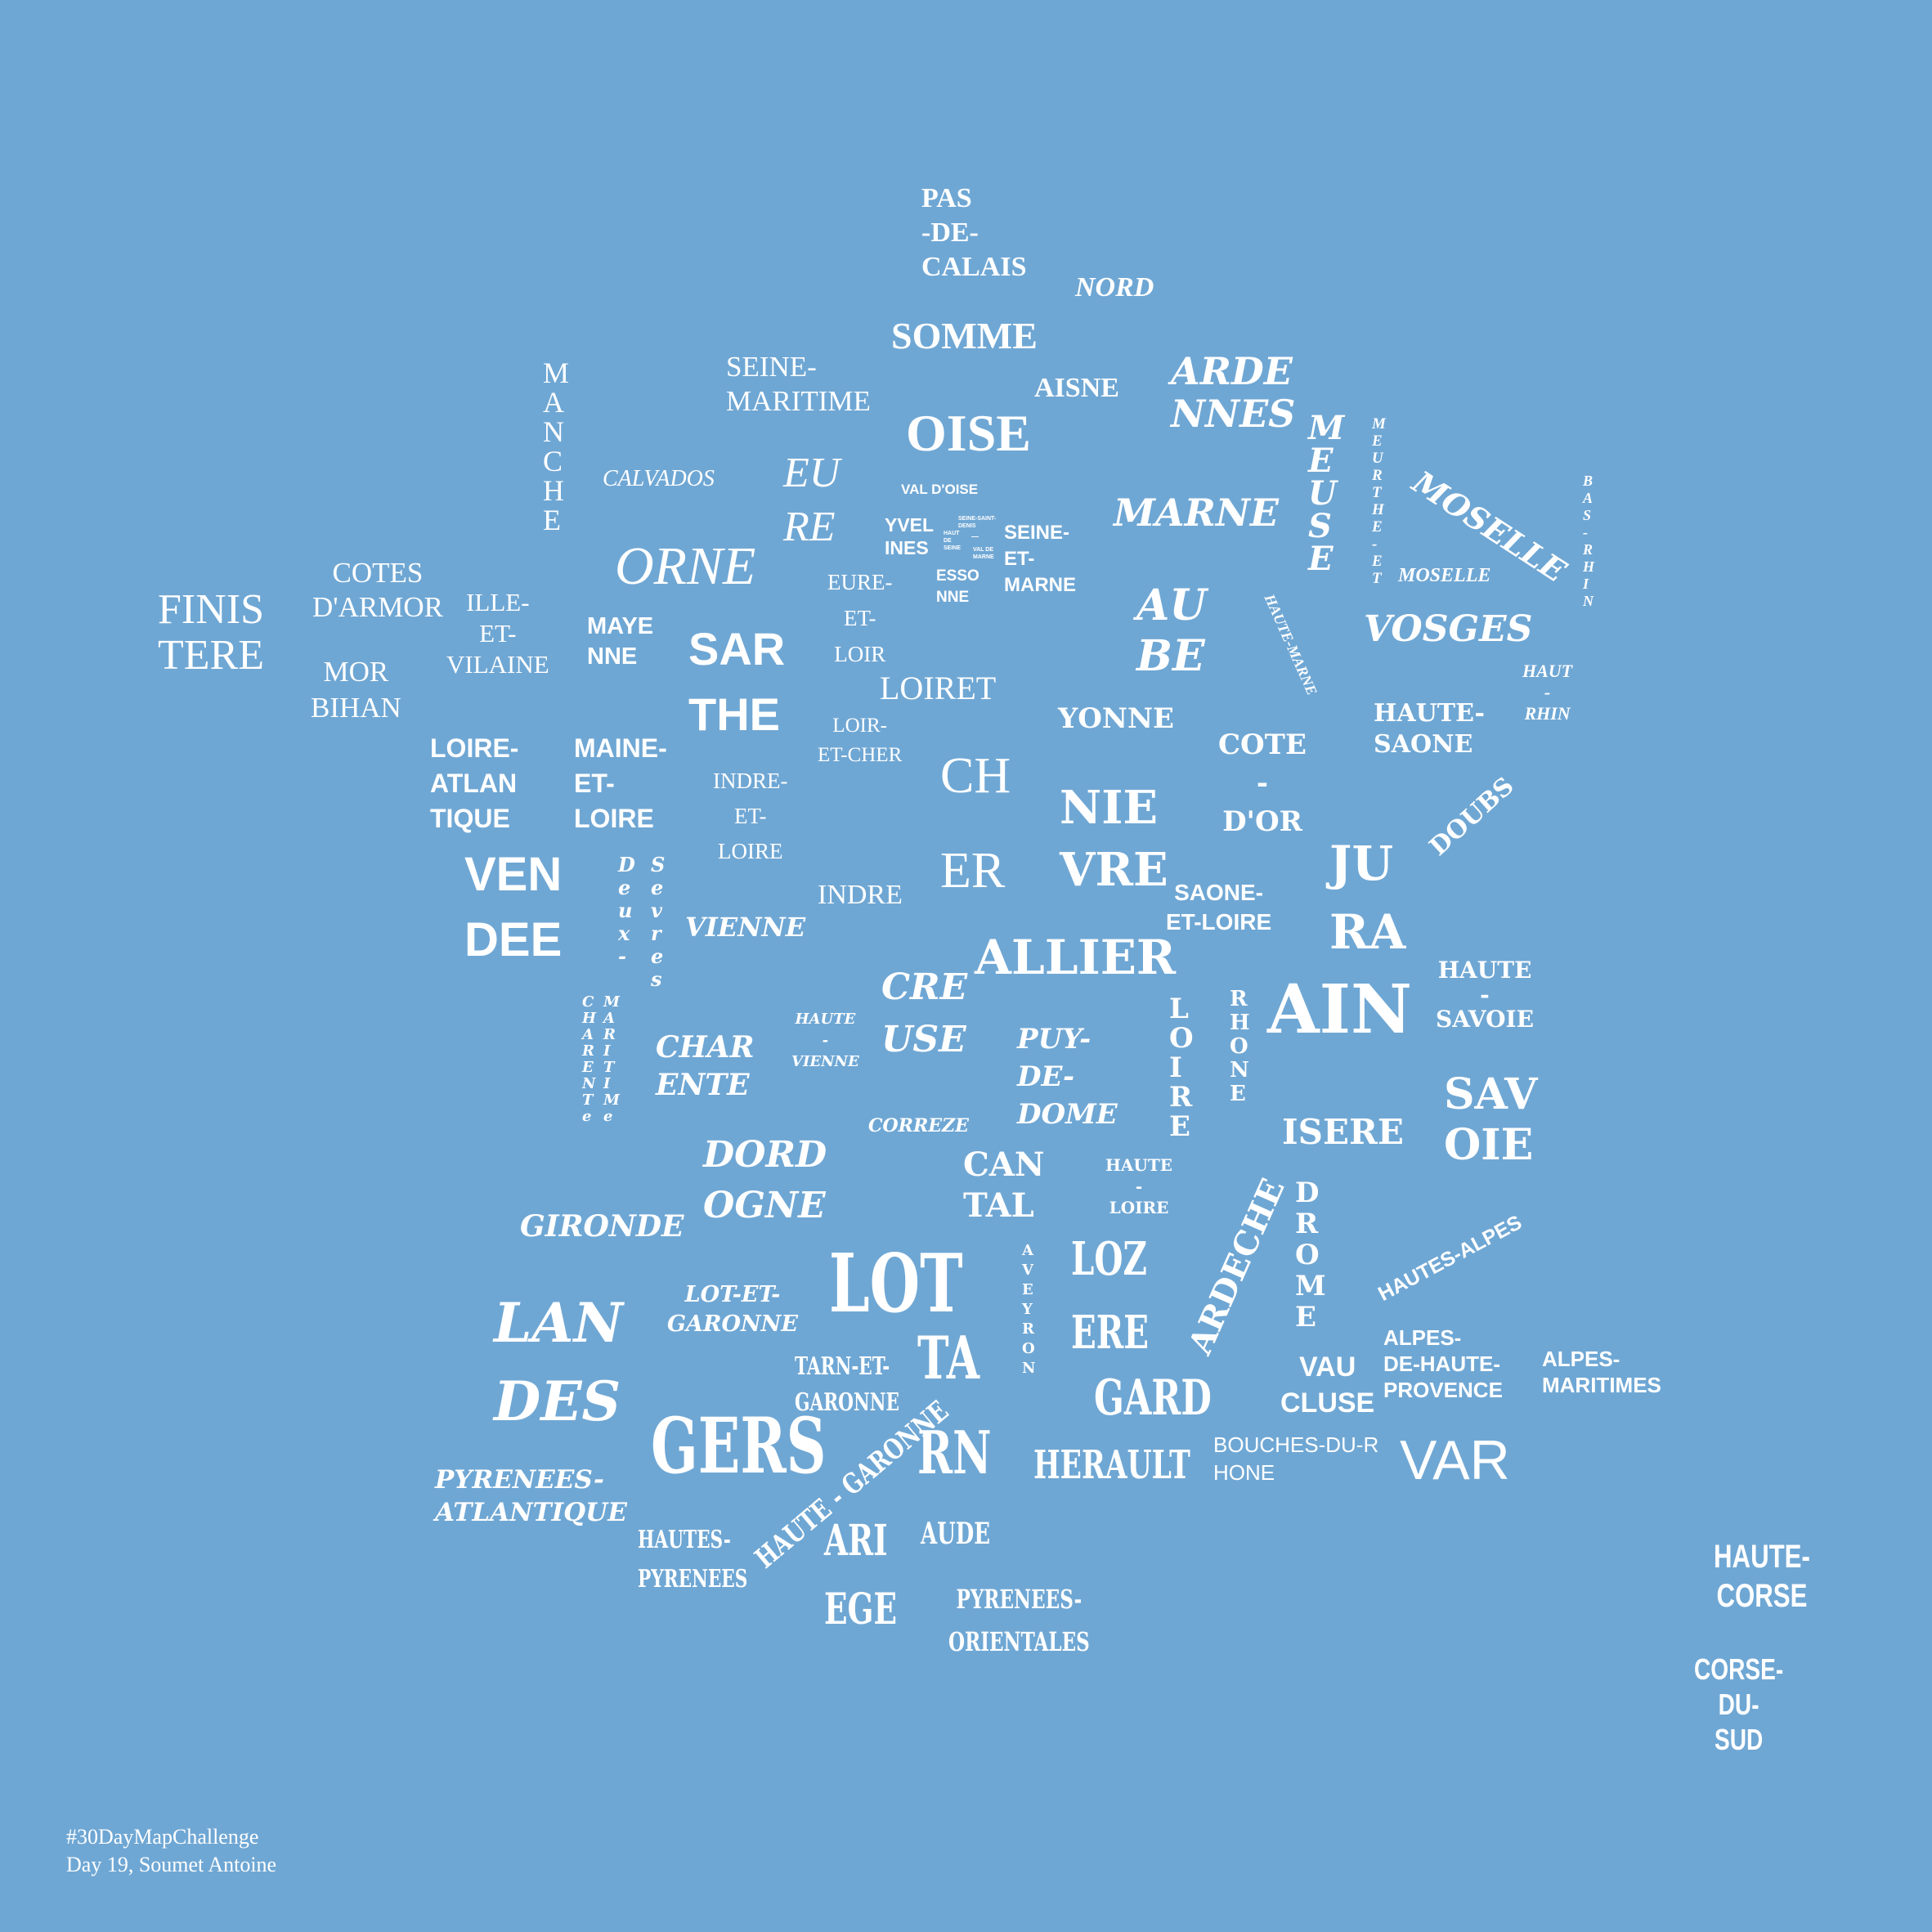  I want to click on label-bas-rhin: B A S - R H I N, so click(1589, 541).